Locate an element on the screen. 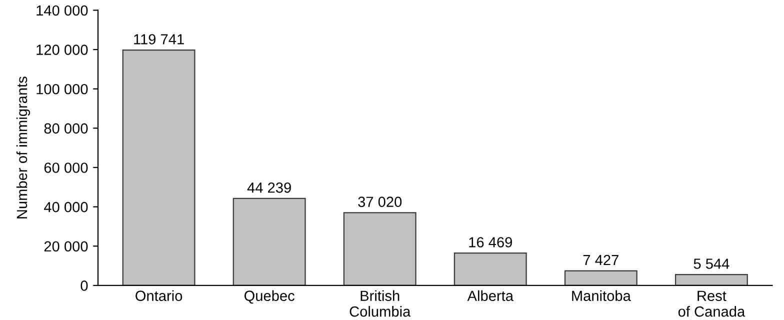 This screenshot has height=320, width=784. x-tick-label: Quebec is located at coordinates (269, 297).